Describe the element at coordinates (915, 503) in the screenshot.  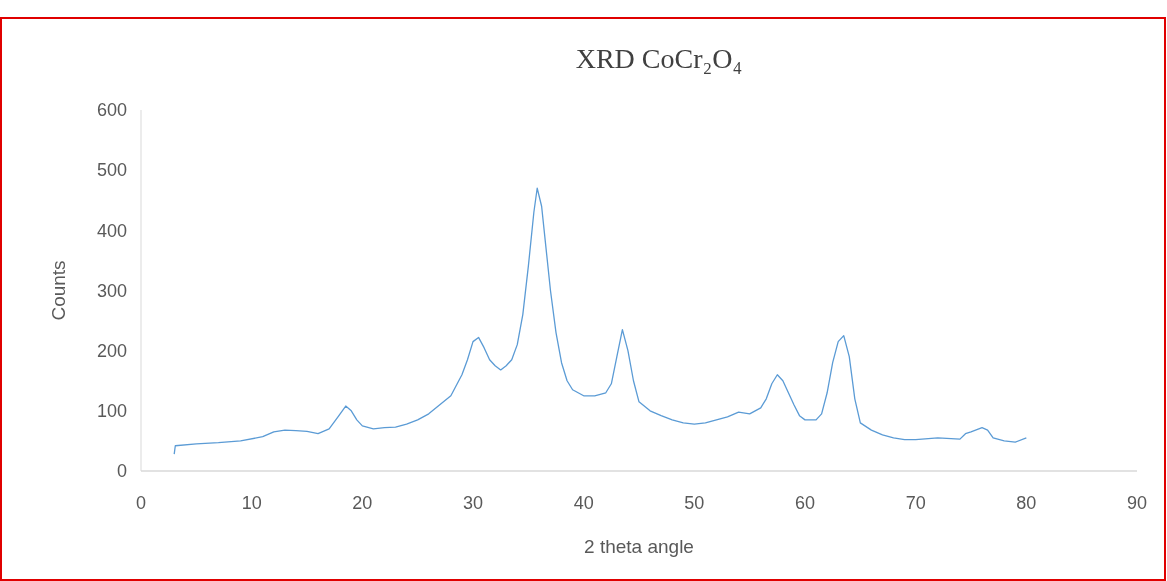
I see `x-tick-label: 70` at that location.